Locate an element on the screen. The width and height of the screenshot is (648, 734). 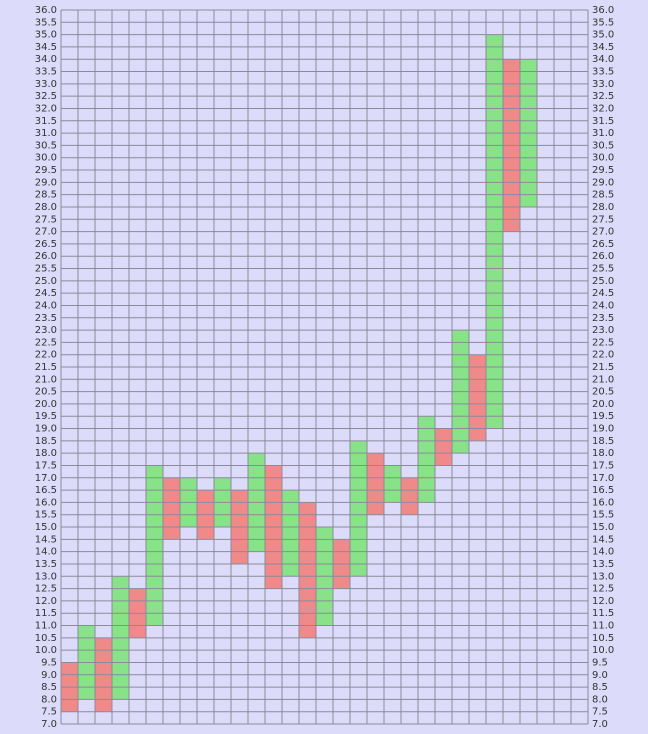
y-tick-label: 32.5 is located at coordinates (46, 96).